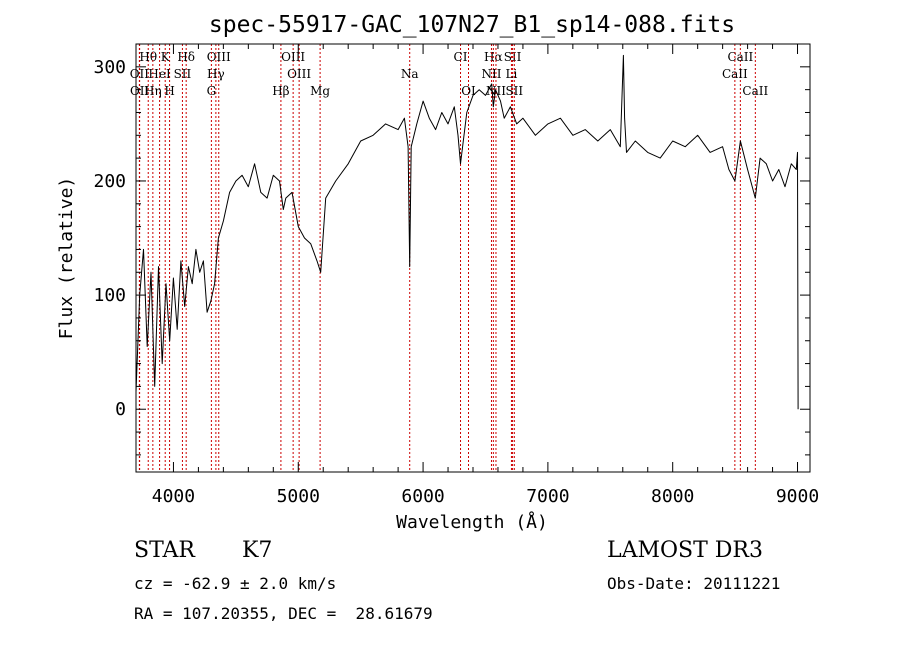 The image size is (900, 649). I want to click on spectral-line-label: NII, so click(491, 74).